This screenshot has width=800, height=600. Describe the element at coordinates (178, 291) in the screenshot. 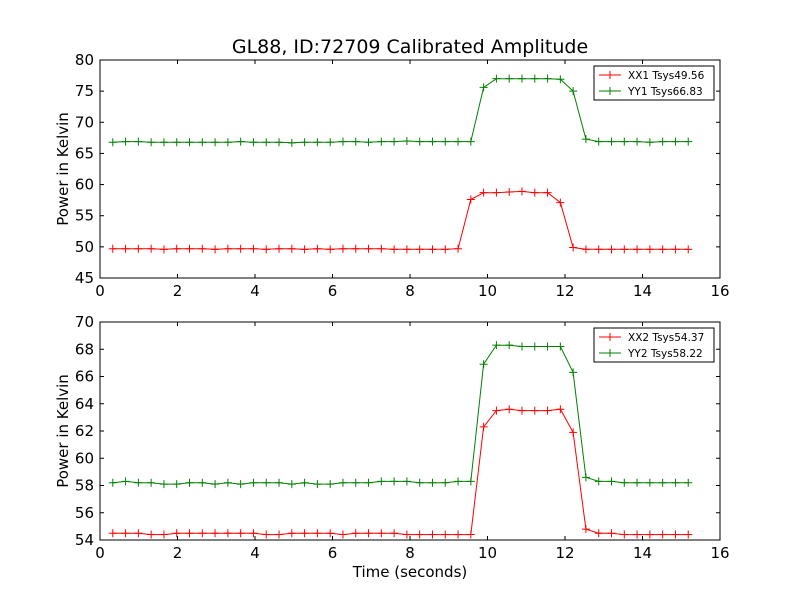

I see `x-tick-label: 2` at that location.